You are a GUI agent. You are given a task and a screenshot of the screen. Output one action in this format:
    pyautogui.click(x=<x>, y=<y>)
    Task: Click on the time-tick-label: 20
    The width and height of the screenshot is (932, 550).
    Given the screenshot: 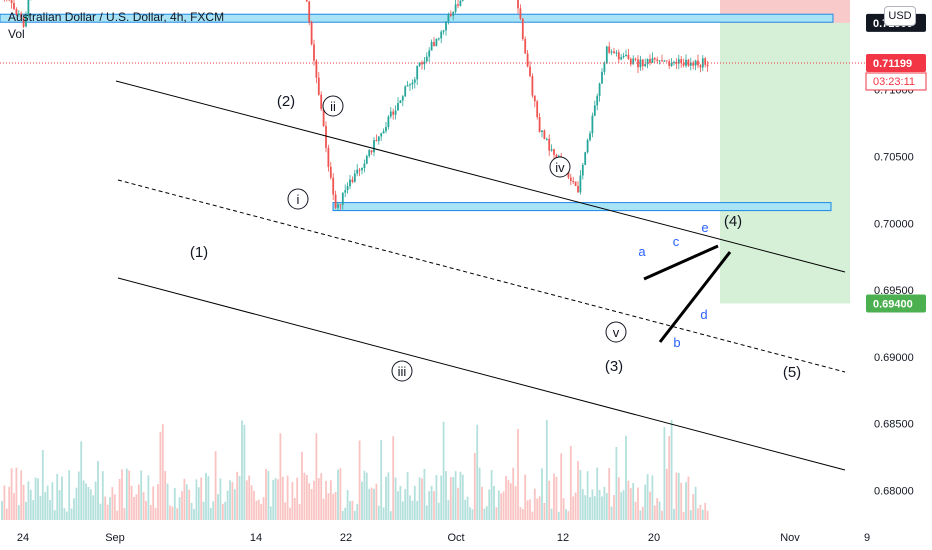 What is the action you would take?
    pyautogui.click(x=654, y=538)
    